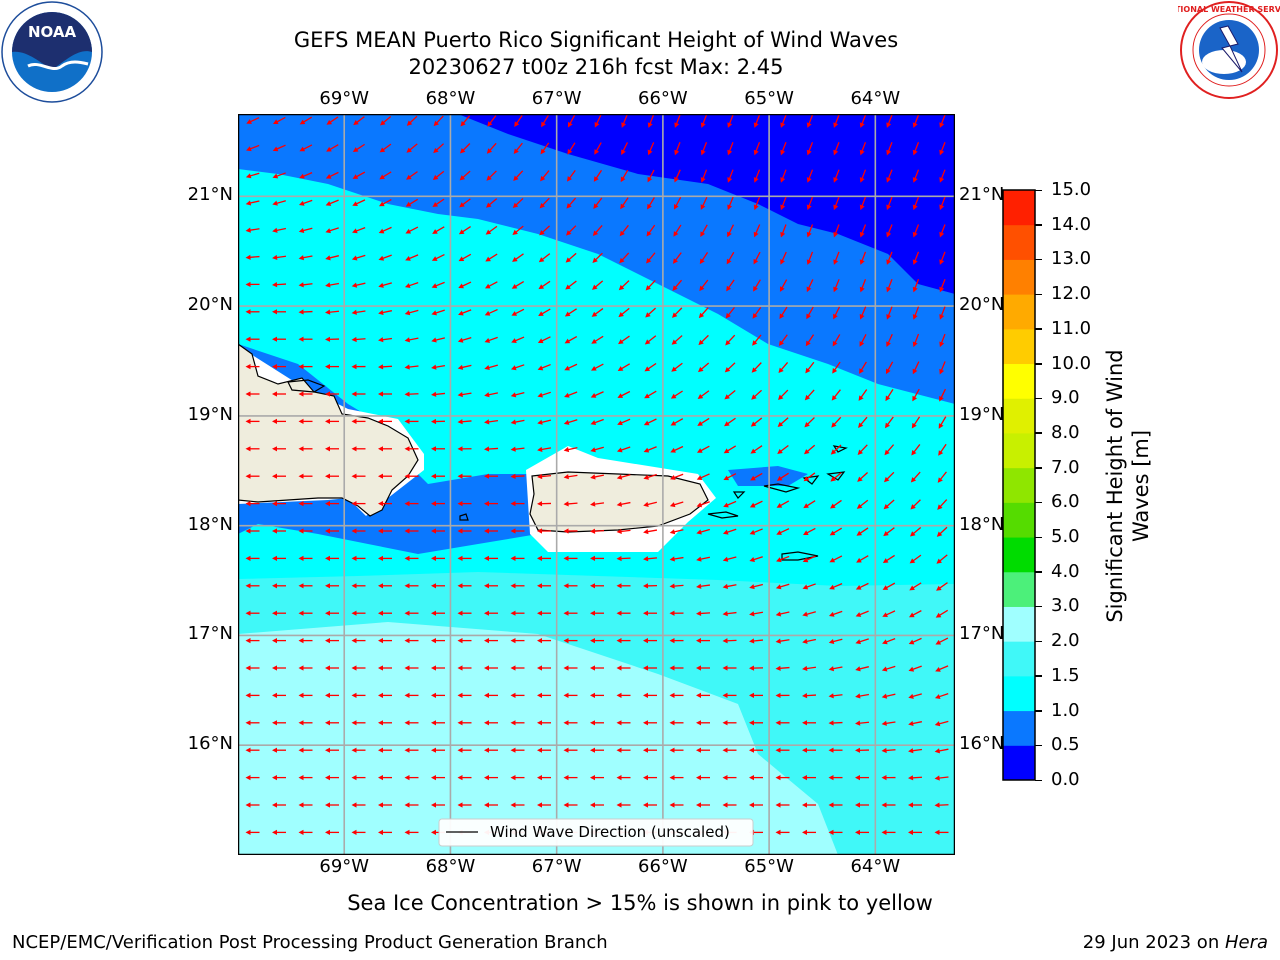 This screenshot has height=960, width=1280. What do you see at coordinates (556, 866) in the screenshot?
I see `lon-label-bottom-2: 67°W` at bounding box center [556, 866].